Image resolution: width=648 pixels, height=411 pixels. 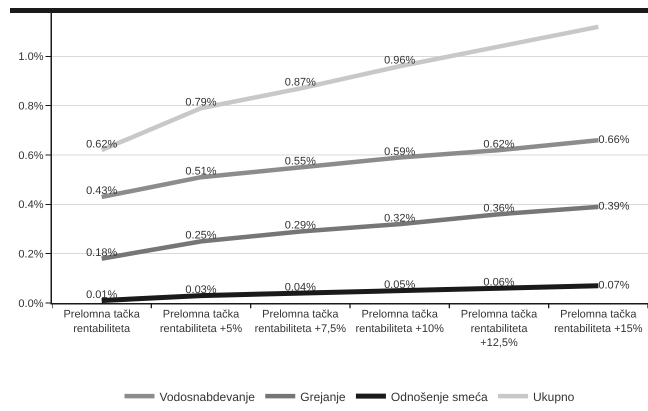 I want to click on data-label: 0.96%, so click(x=400, y=60).